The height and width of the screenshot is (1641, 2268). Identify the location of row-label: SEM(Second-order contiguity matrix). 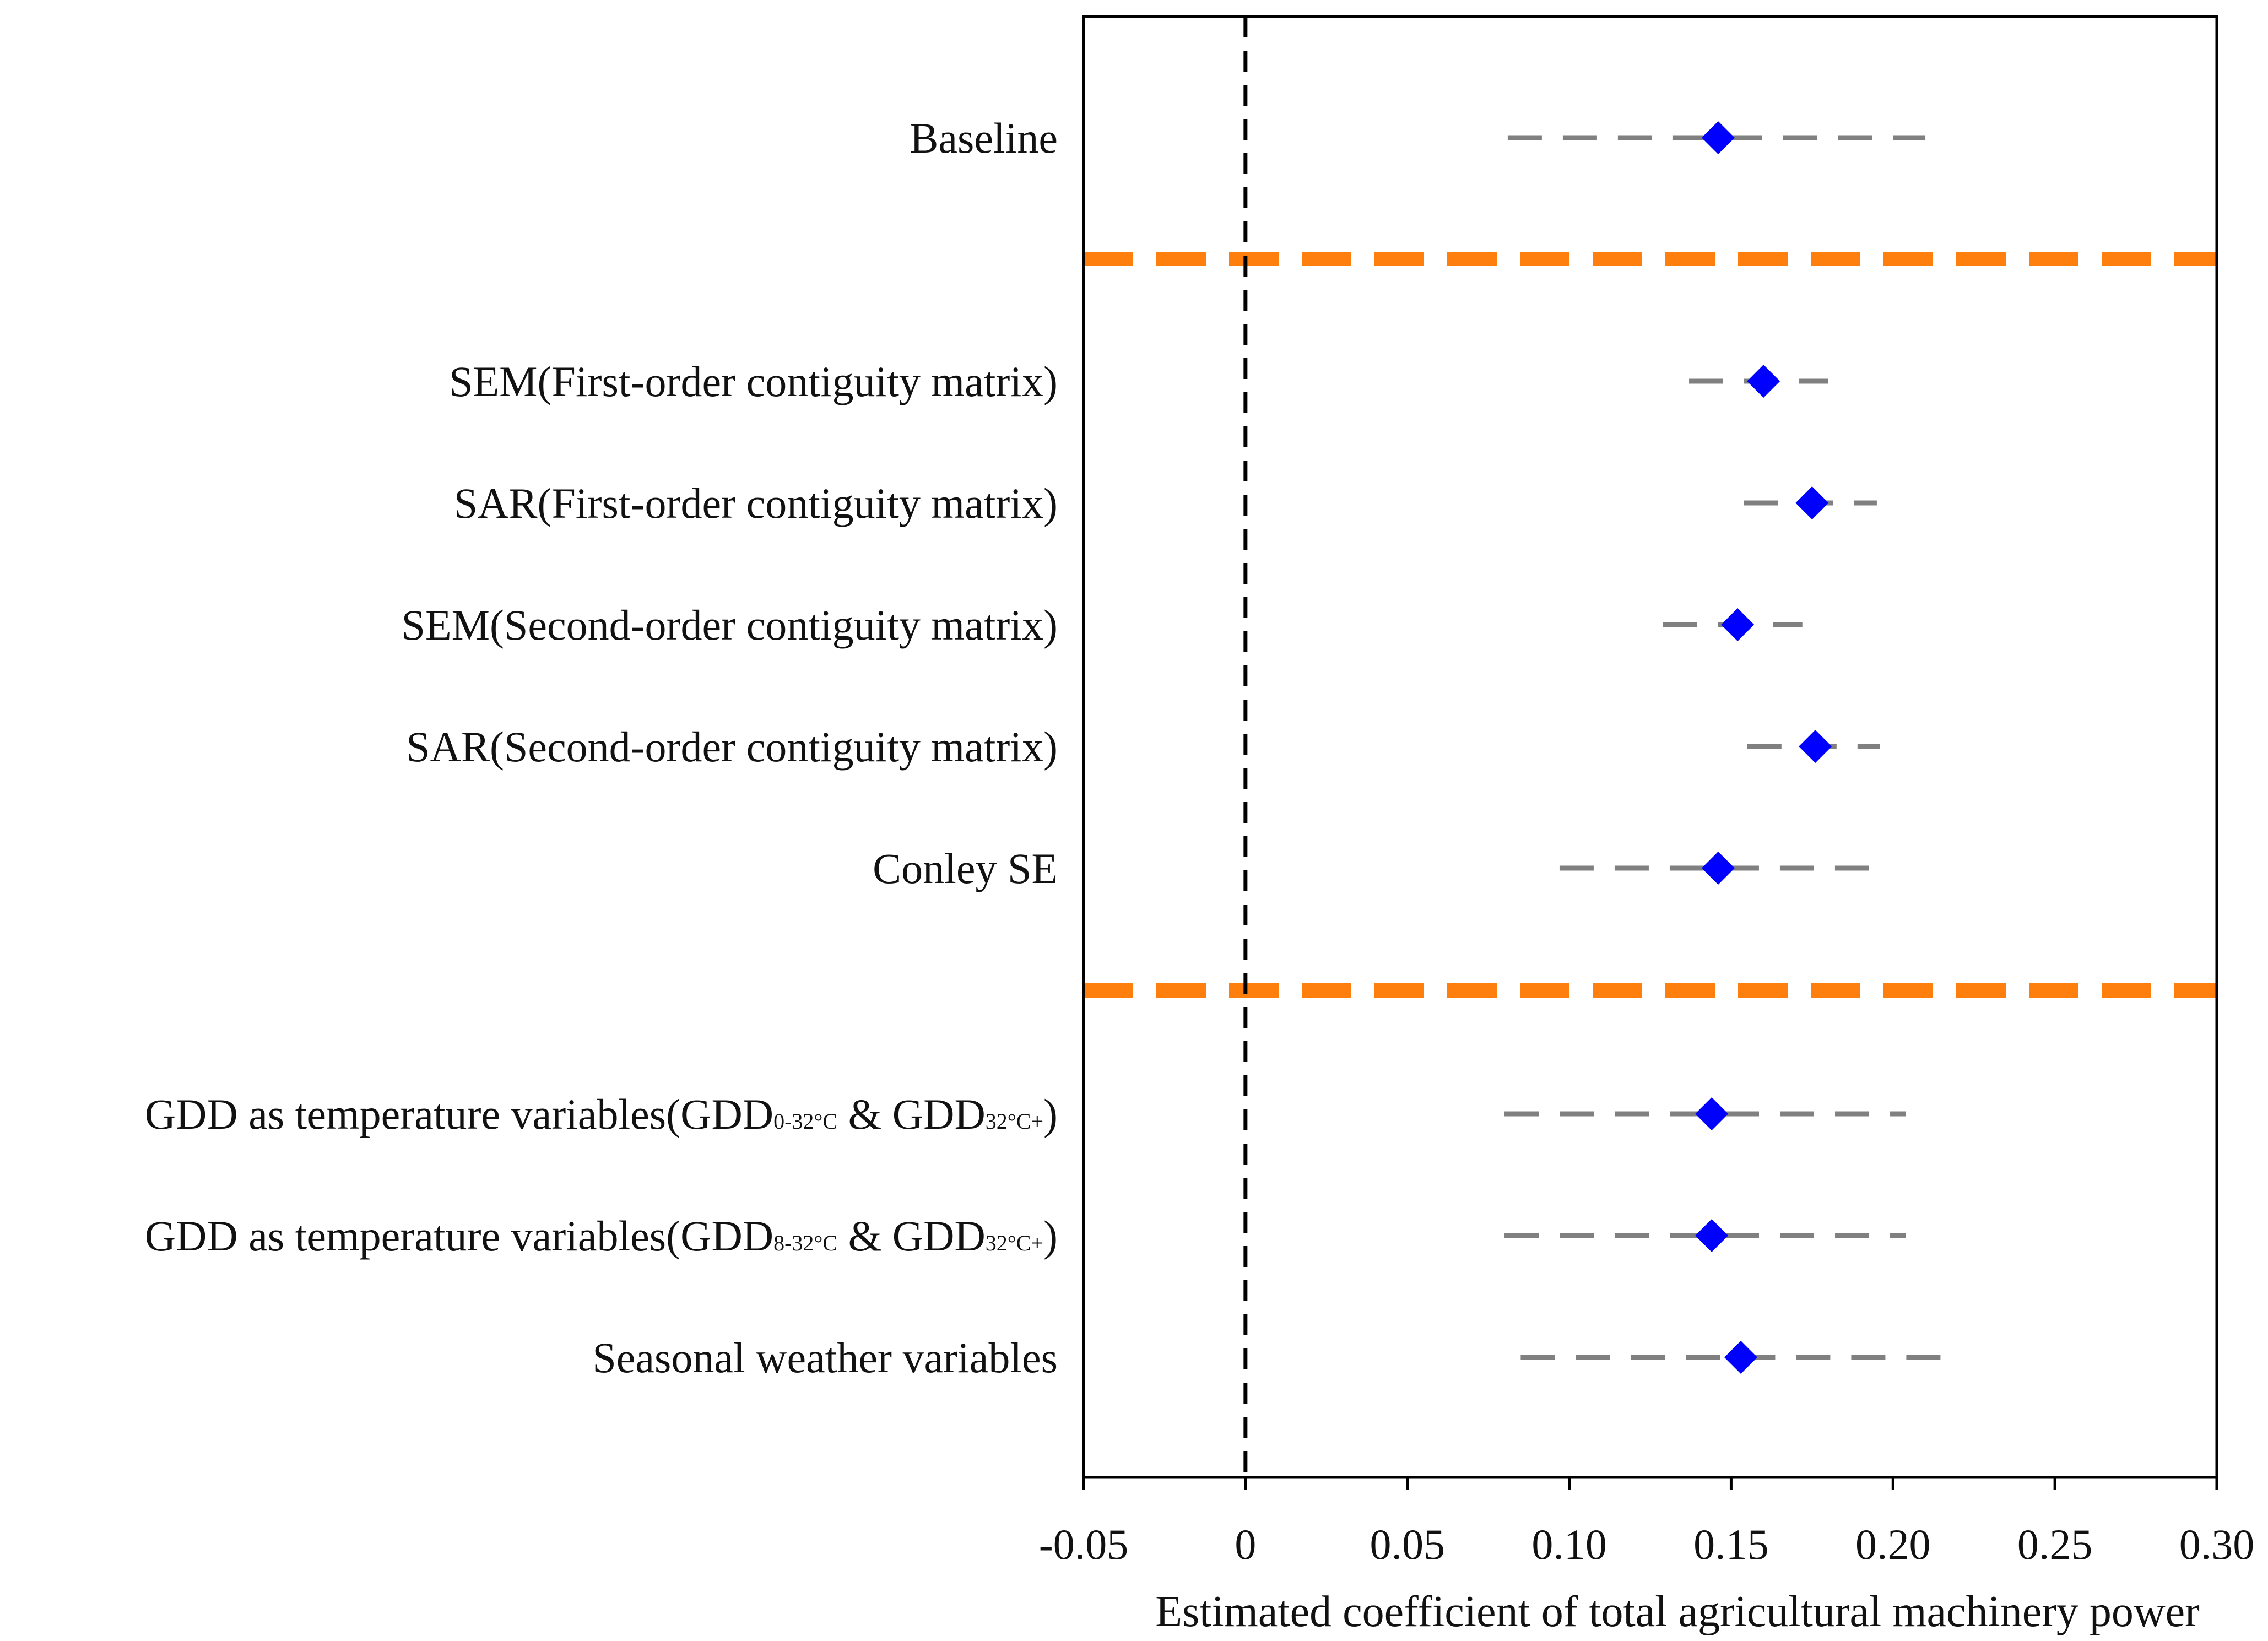
(730, 625).